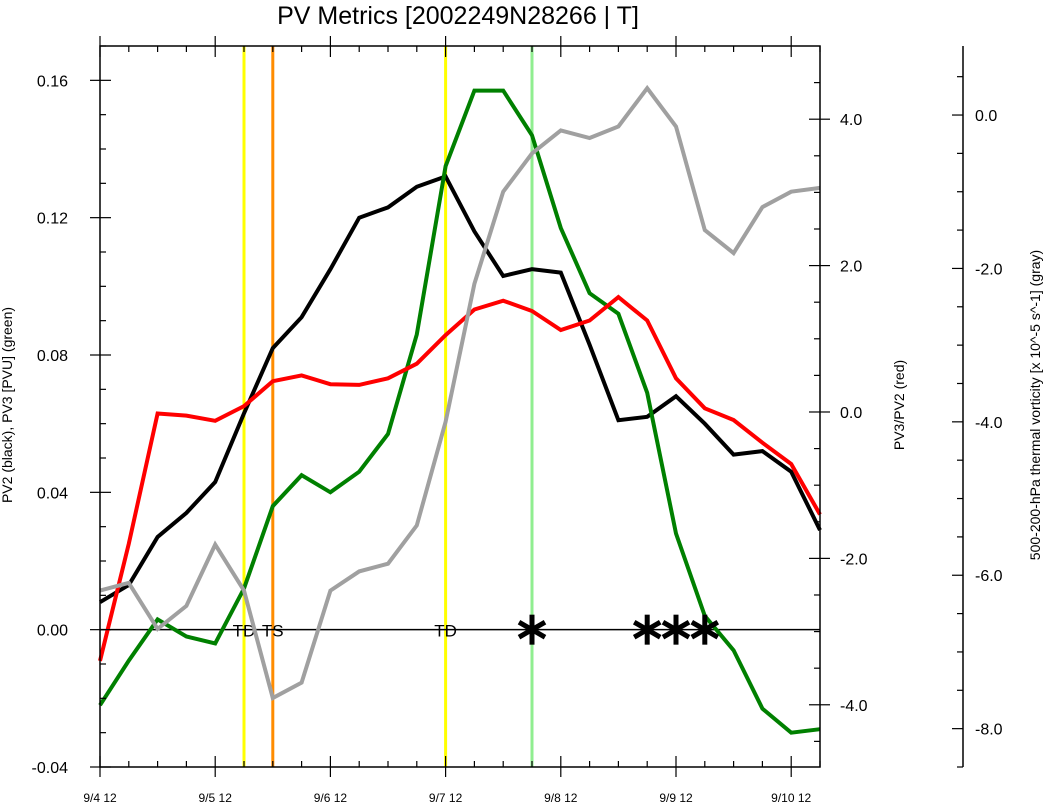 This screenshot has height=805, width=1048. I want to click on y-right-tick-label: 0.0, so click(851, 413).